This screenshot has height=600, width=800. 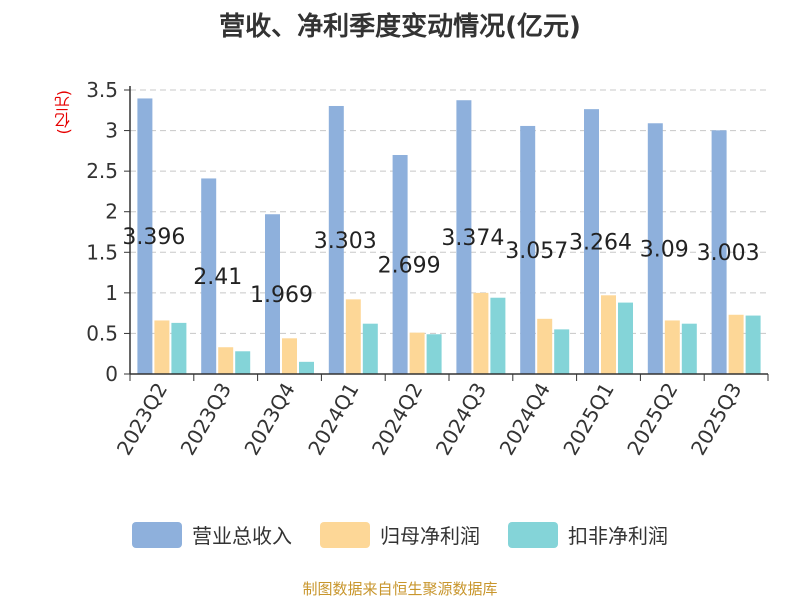 I want to click on y-tick-label: 0.5, so click(x=102, y=333).